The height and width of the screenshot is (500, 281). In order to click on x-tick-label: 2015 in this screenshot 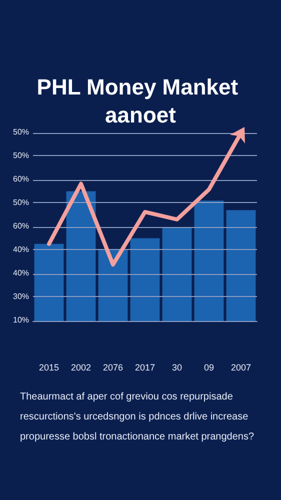, I will do `click(49, 367)`.